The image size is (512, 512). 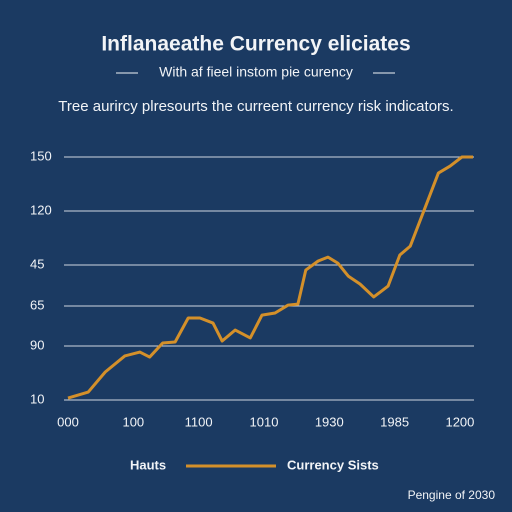 I want to click on x-tick-label: 1200, so click(x=459, y=421).